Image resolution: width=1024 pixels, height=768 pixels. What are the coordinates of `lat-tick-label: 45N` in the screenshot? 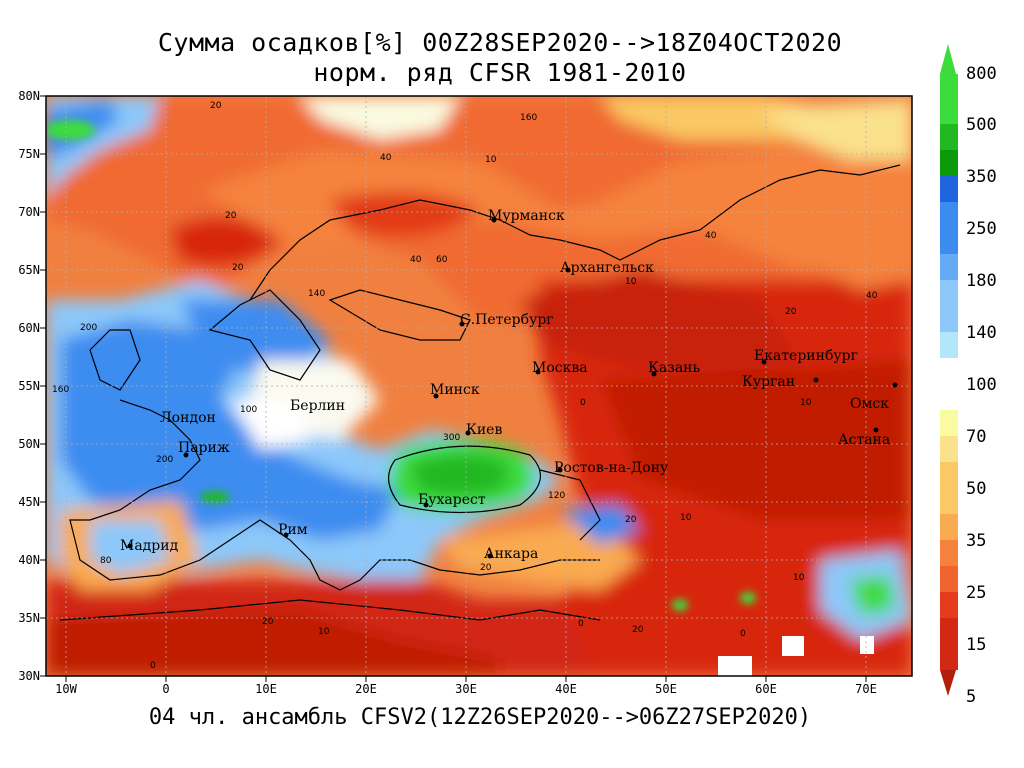 It's located at (29, 502).